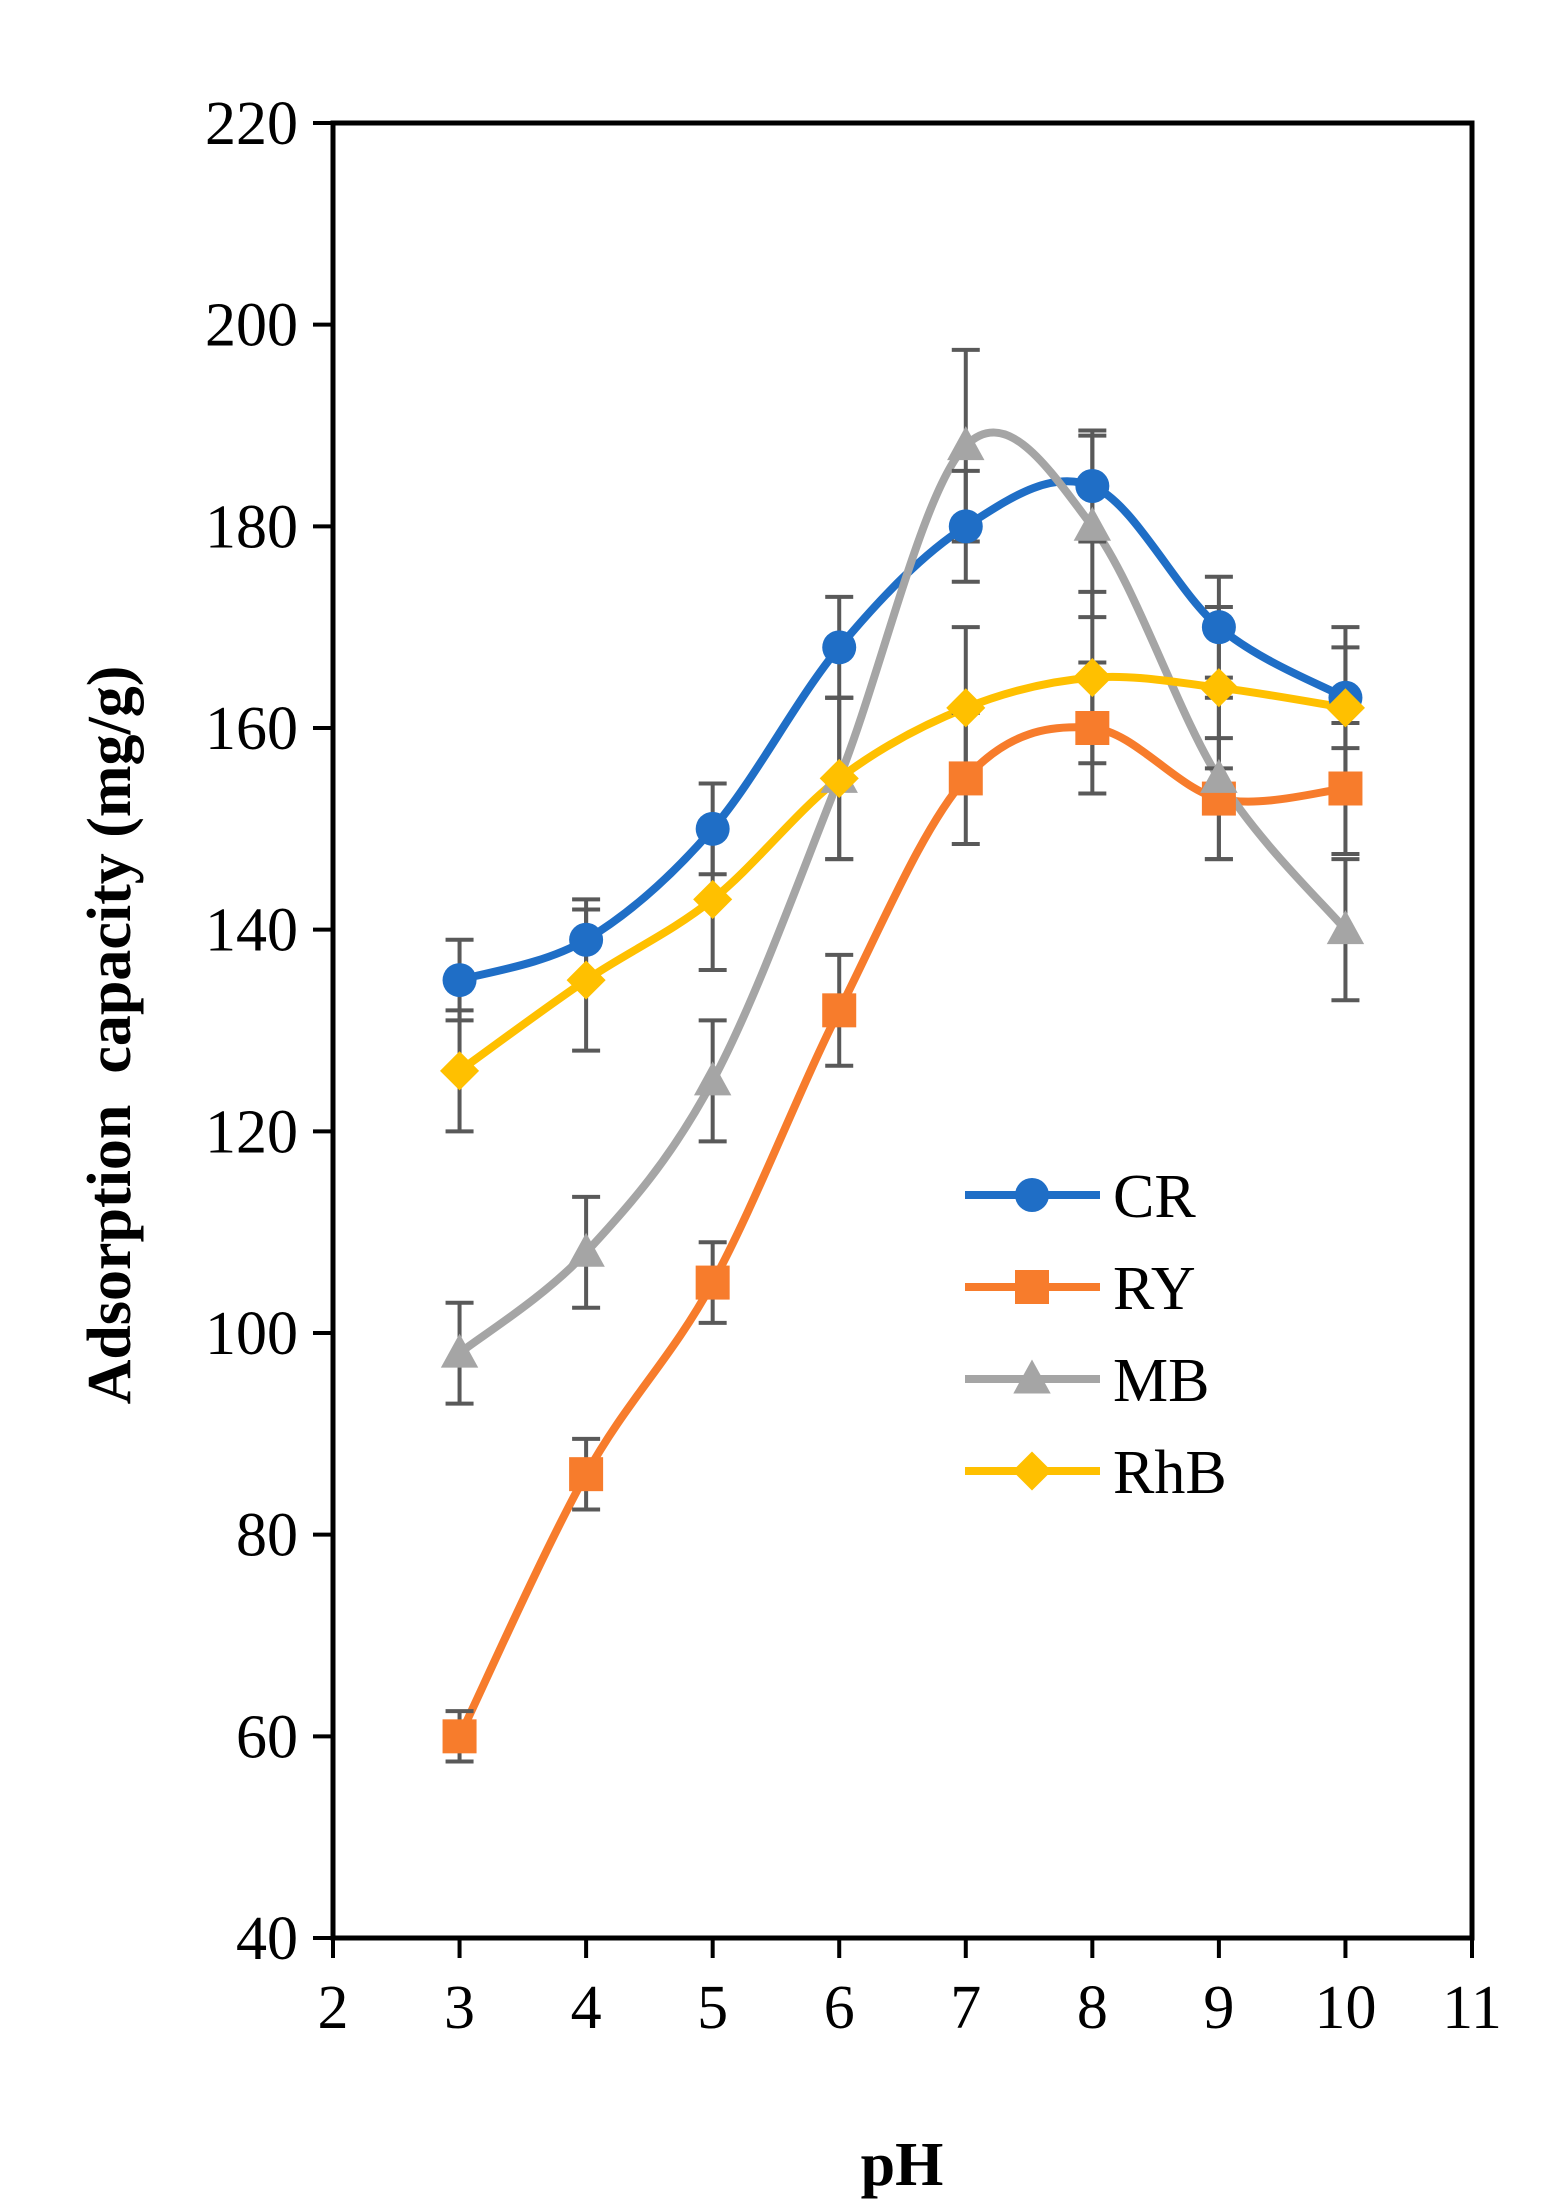  What do you see at coordinates (965, 2008) in the screenshot?
I see `x-tick-label: 7` at bounding box center [965, 2008].